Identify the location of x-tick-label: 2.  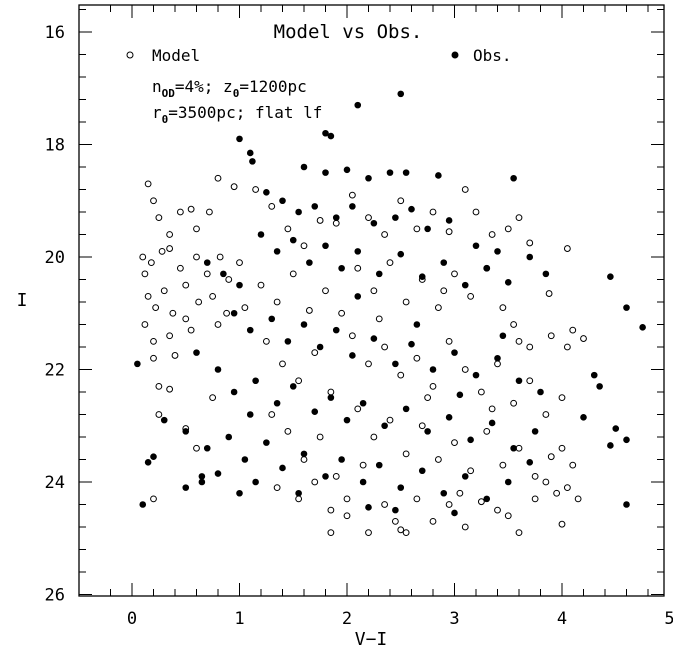
(347, 619).